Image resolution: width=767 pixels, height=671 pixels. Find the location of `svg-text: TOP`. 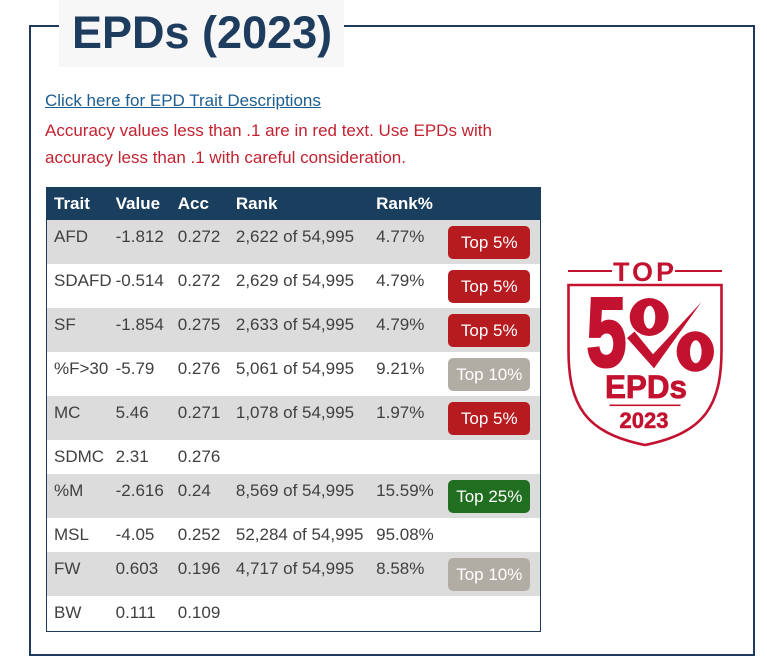

svg-text: TOP is located at coordinates (645, 272).